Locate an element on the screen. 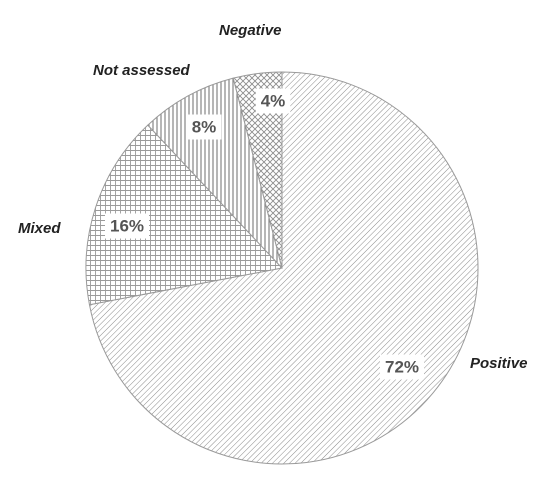 This screenshot has width=550, height=477. pct-label-bg-negative is located at coordinates (273, 101).